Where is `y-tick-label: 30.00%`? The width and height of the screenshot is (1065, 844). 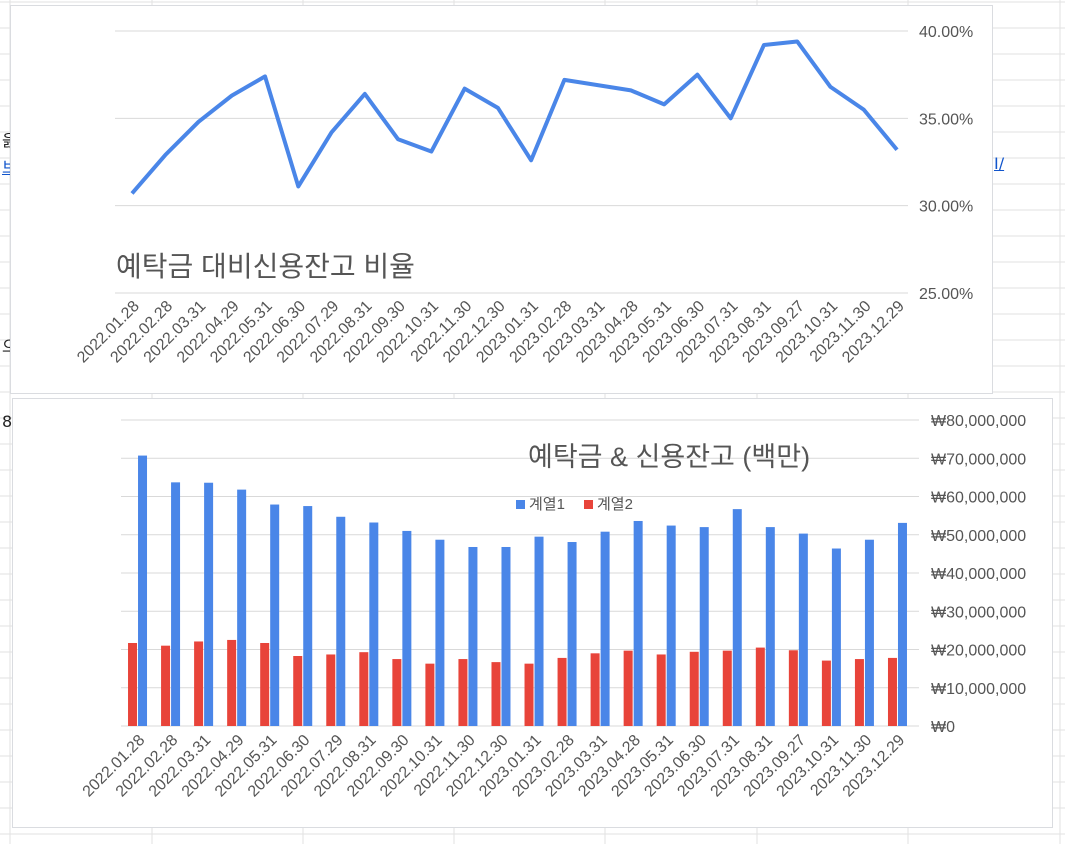
y-tick-label: 30.00% is located at coordinates (946, 207).